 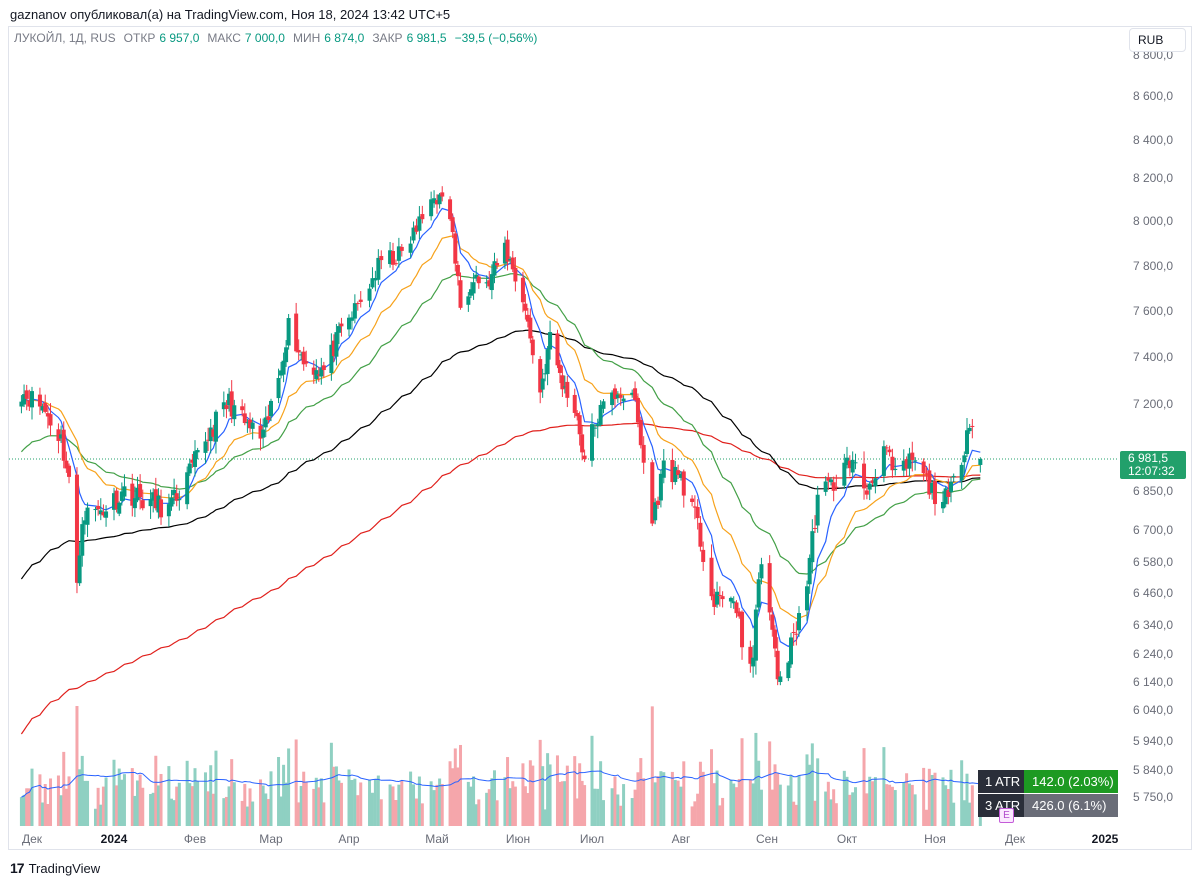 I want to click on y-tick-label: 6 240,0, so click(x=1153, y=654).